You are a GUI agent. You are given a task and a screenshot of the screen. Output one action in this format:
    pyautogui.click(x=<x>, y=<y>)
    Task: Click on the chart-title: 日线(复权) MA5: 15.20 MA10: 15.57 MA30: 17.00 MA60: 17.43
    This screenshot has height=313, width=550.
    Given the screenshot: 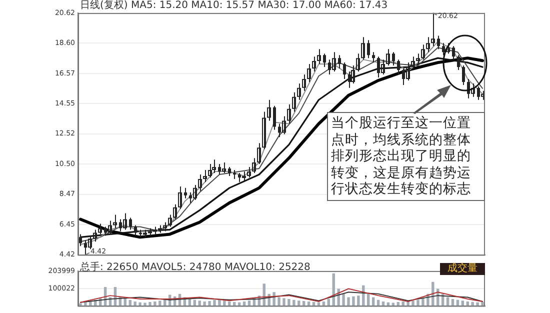 What is the action you would take?
    pyautogui.click(x=234, y=5)
    